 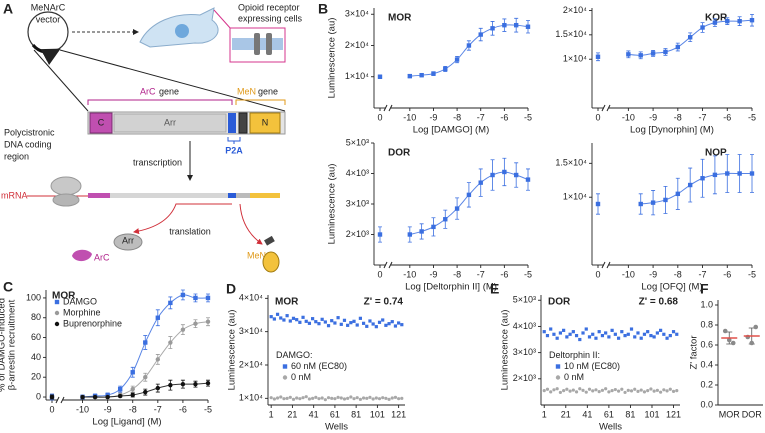 I want to click on vector-label: vector, so click(x=48, y=19).